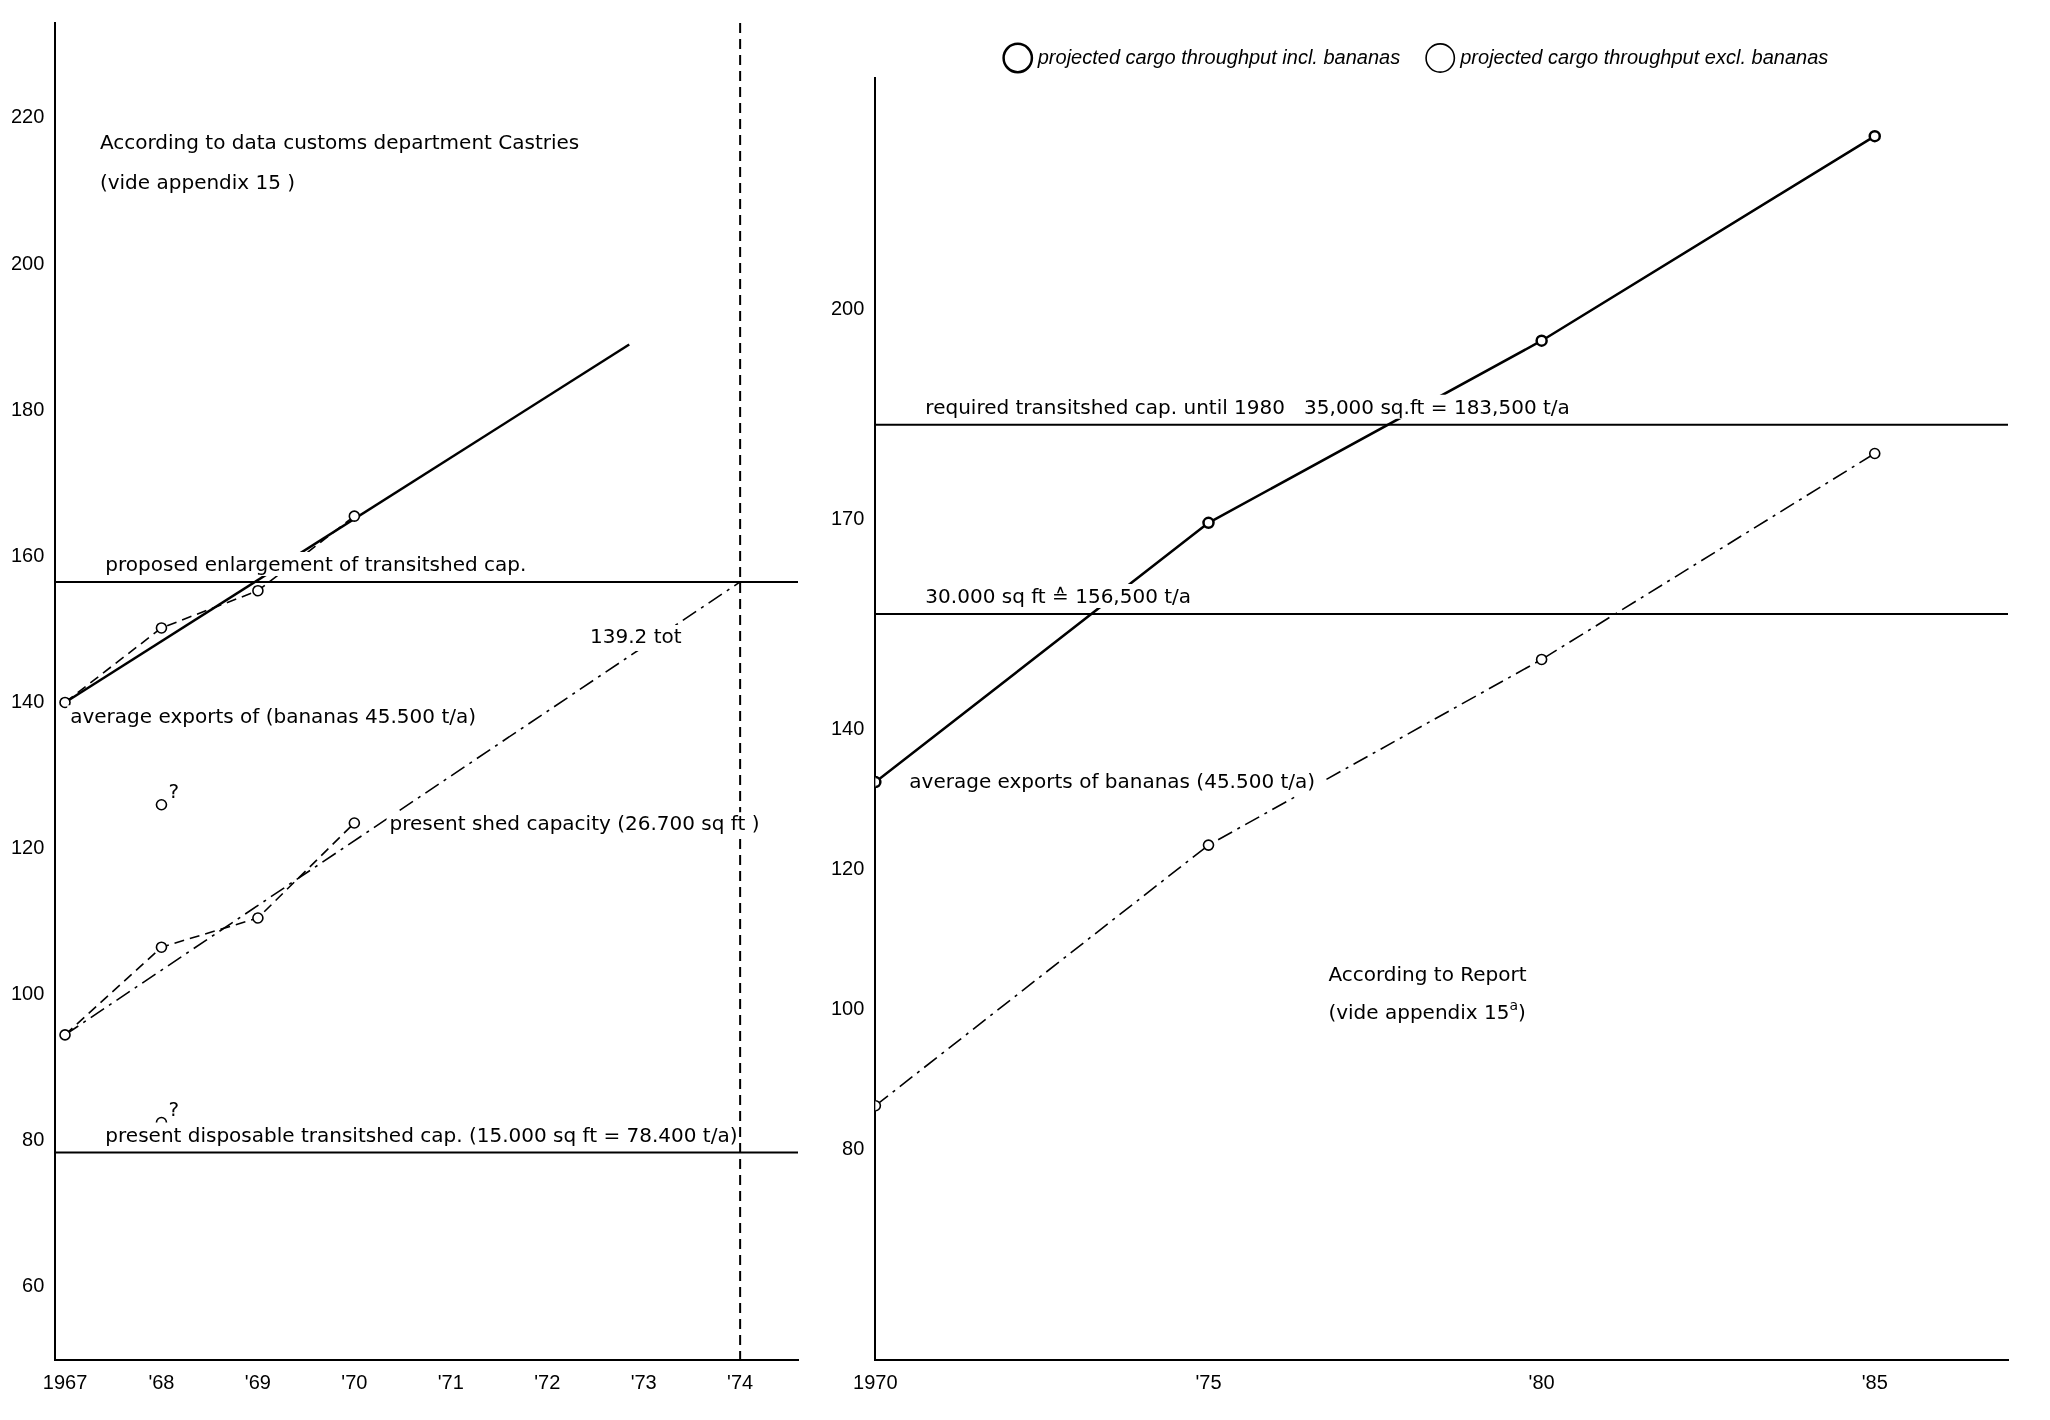 The width and height of the screenshot is (2050, 1420). I want to click on legend-label: projected cargo throughput incl. bananas, so click(1218, 56).